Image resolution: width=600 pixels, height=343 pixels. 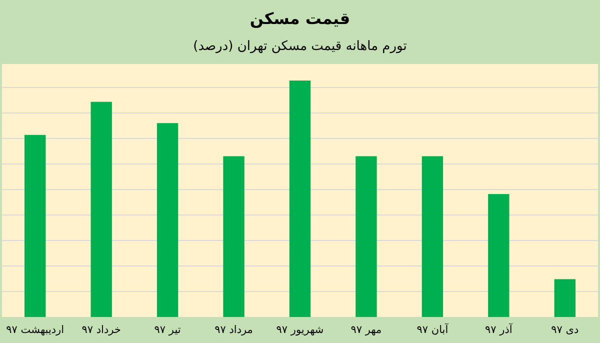 What do you see at coordinates (300, 46) in the screenshot?
I see `chart-subtitle: تورم ماهانه قیمت مسکن تهران (درصد)` at bounding box center [300, 46].